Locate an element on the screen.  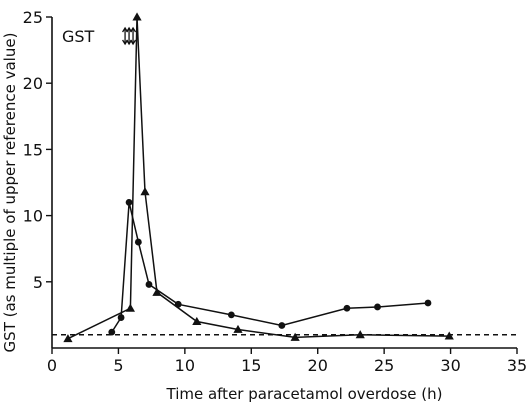
x-tick-label: 10 is located at coordinates (185, 365).